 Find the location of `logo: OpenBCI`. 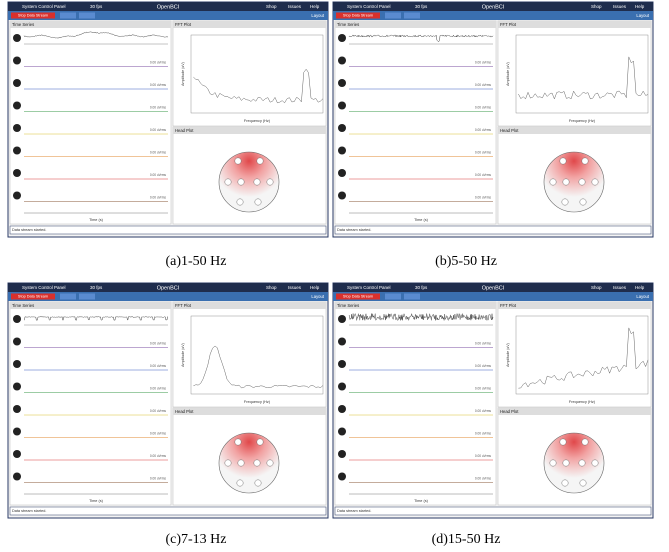

logo: OpenBCI is located at coordinates (168, 7).